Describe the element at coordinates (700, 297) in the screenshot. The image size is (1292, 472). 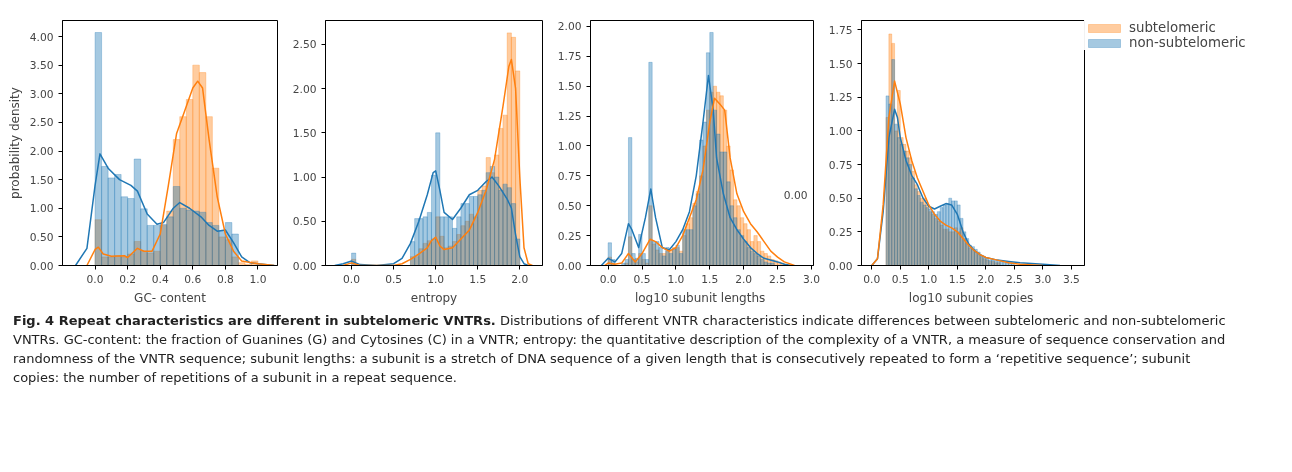
I see `x-axis-title: log10 subunit lengths` at that location.